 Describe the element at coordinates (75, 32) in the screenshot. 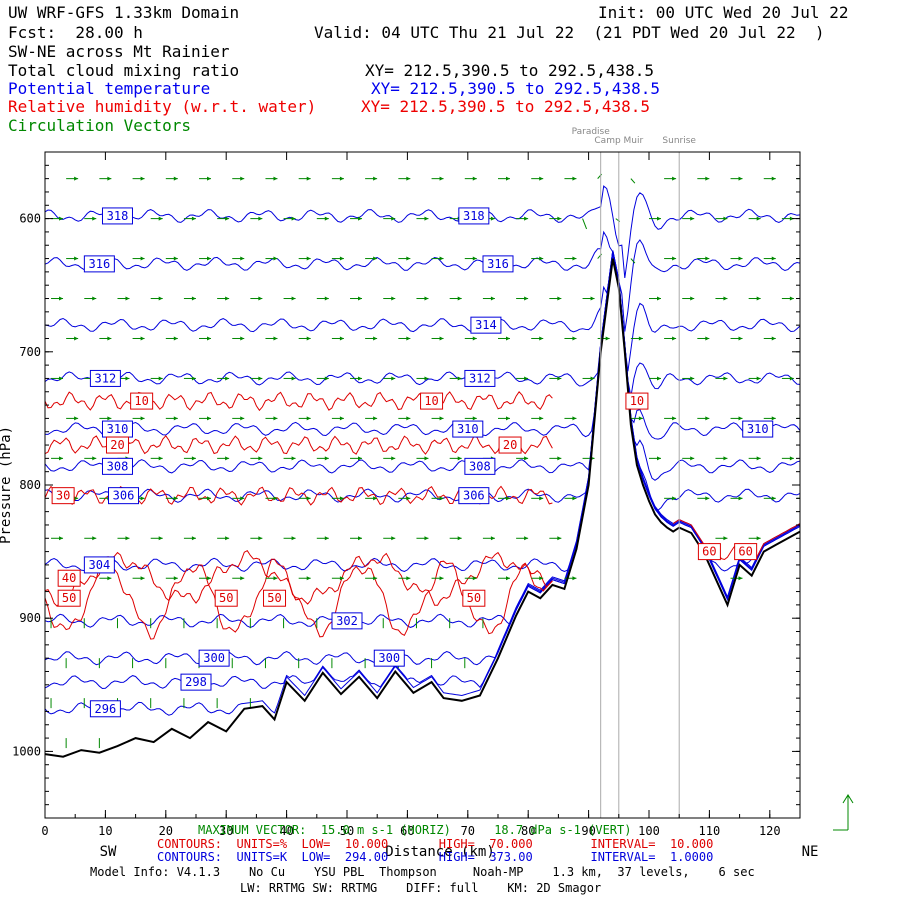

I see `forecast-hour: Fcst: 28.00 h` at that location.